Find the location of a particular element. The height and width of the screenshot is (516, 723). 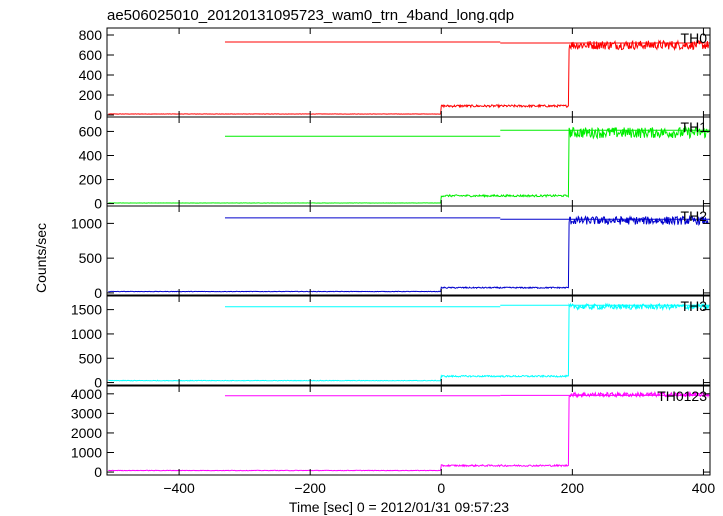

xtick-label: 0 is located at coordinates (441, 488).